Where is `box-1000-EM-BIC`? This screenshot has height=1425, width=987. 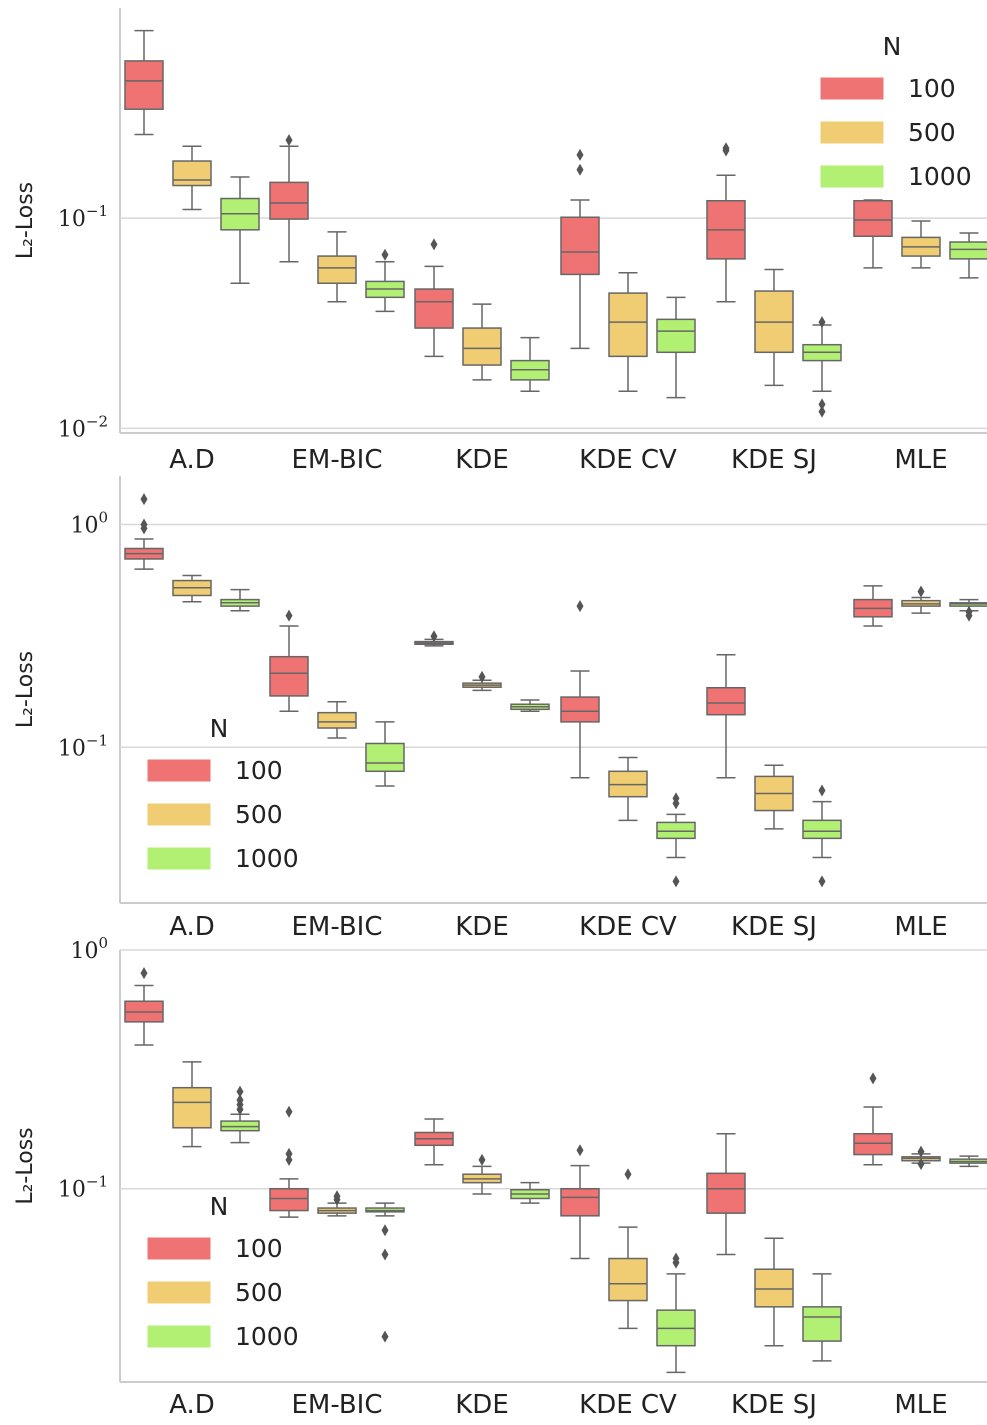 box-1000-EM-BIC is located at coordinates (385, 1272).